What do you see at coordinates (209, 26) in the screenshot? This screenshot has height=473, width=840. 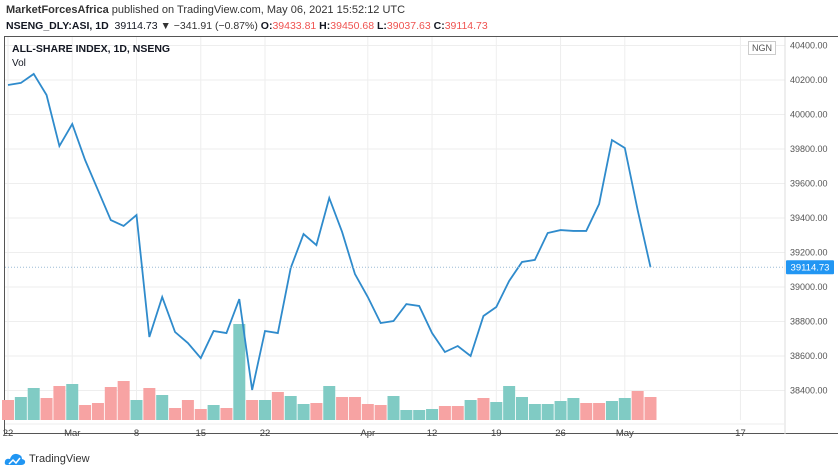 I see `change-value: ▼ −341.91 (−0.87%)` at bounding box center [209, 26].